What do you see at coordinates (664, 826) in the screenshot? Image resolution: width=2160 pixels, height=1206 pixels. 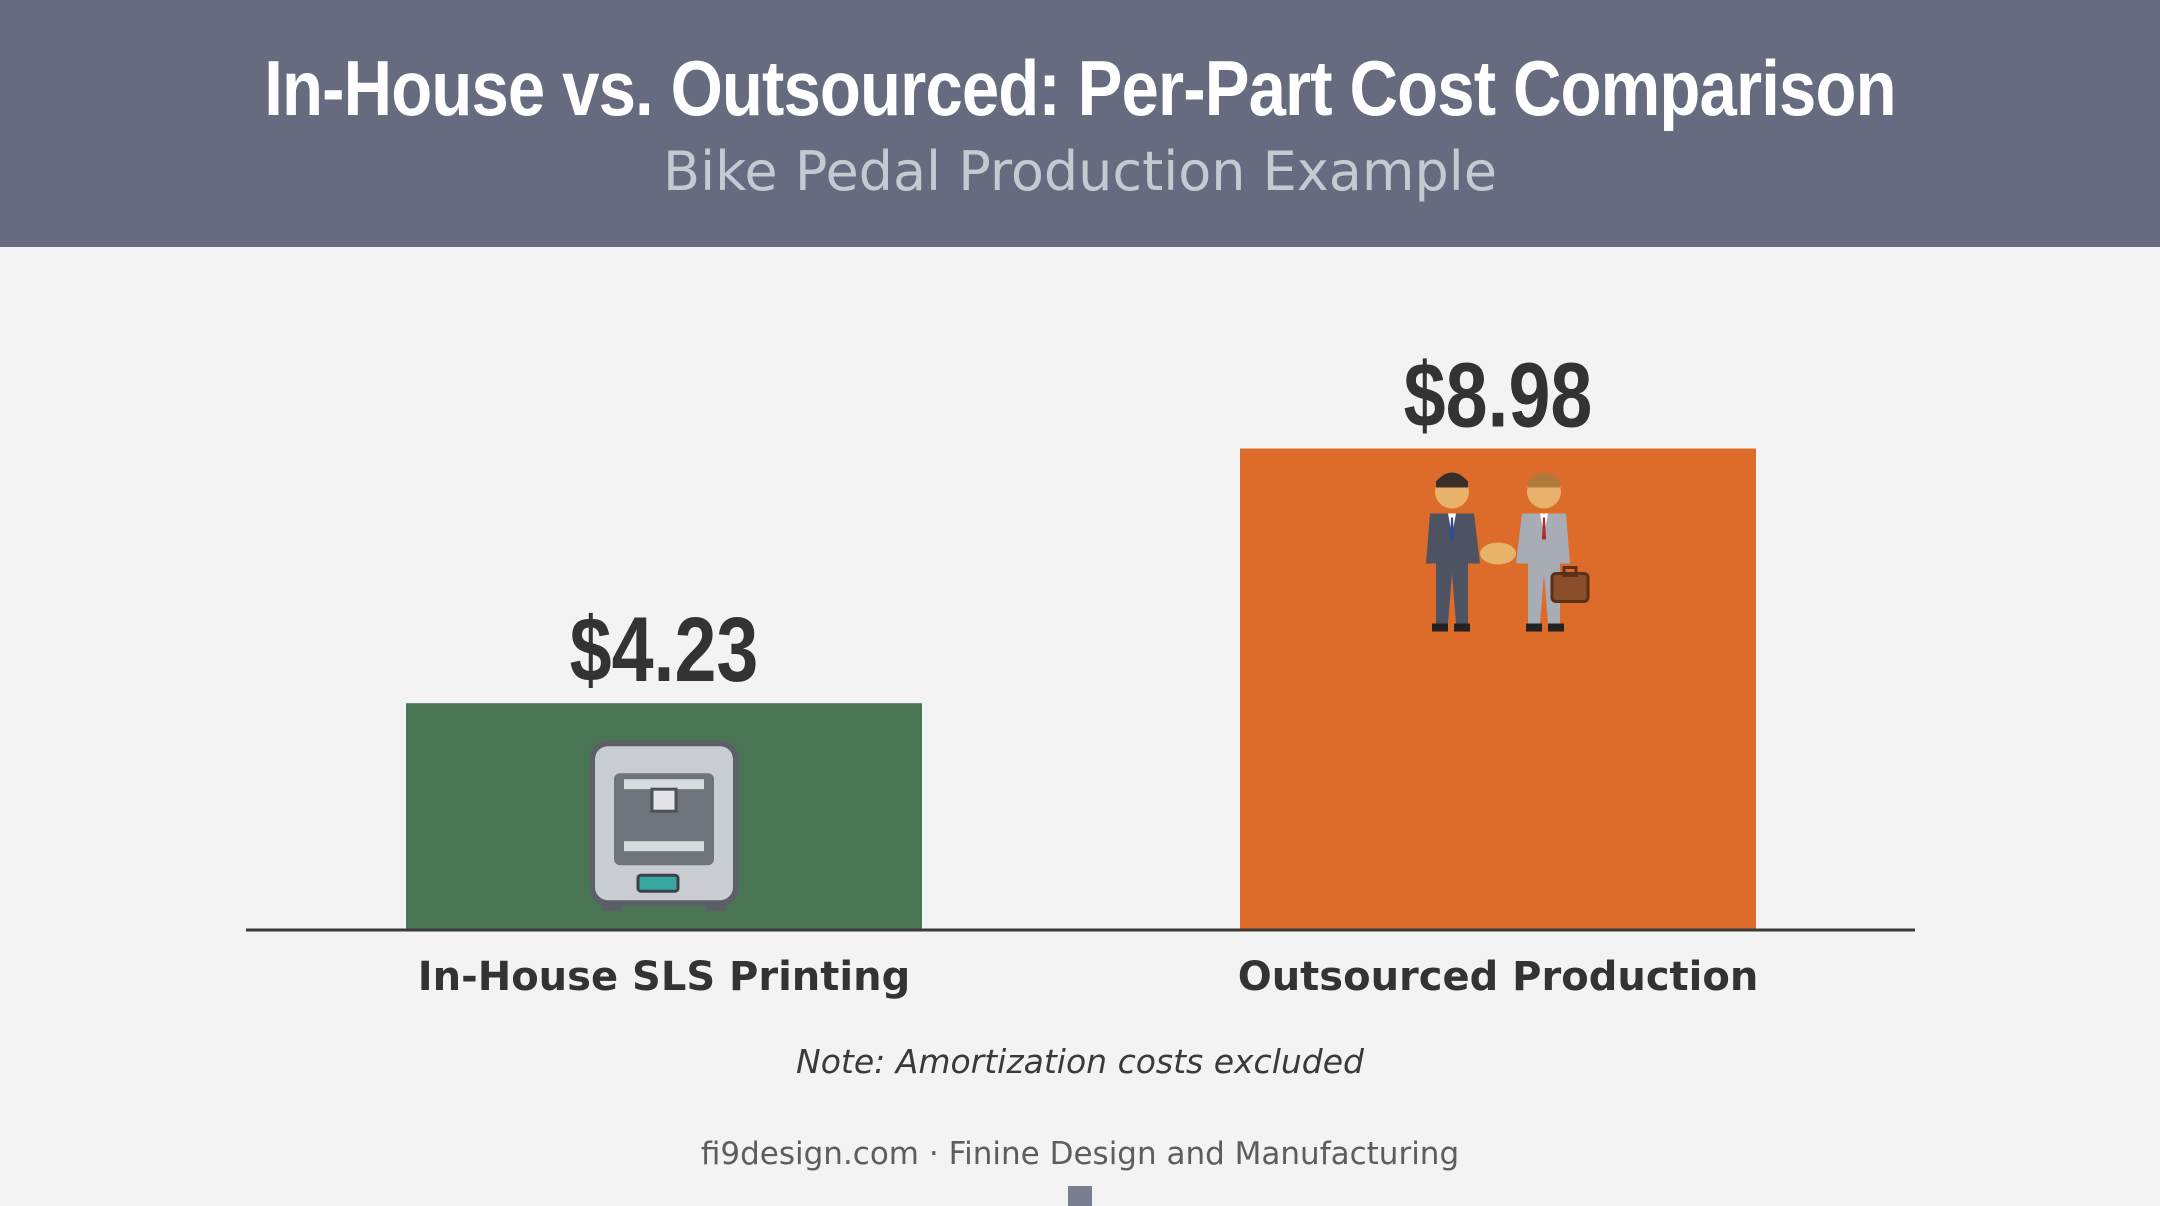 I see `3d-printer-icon` at bounding box center [664, 826].